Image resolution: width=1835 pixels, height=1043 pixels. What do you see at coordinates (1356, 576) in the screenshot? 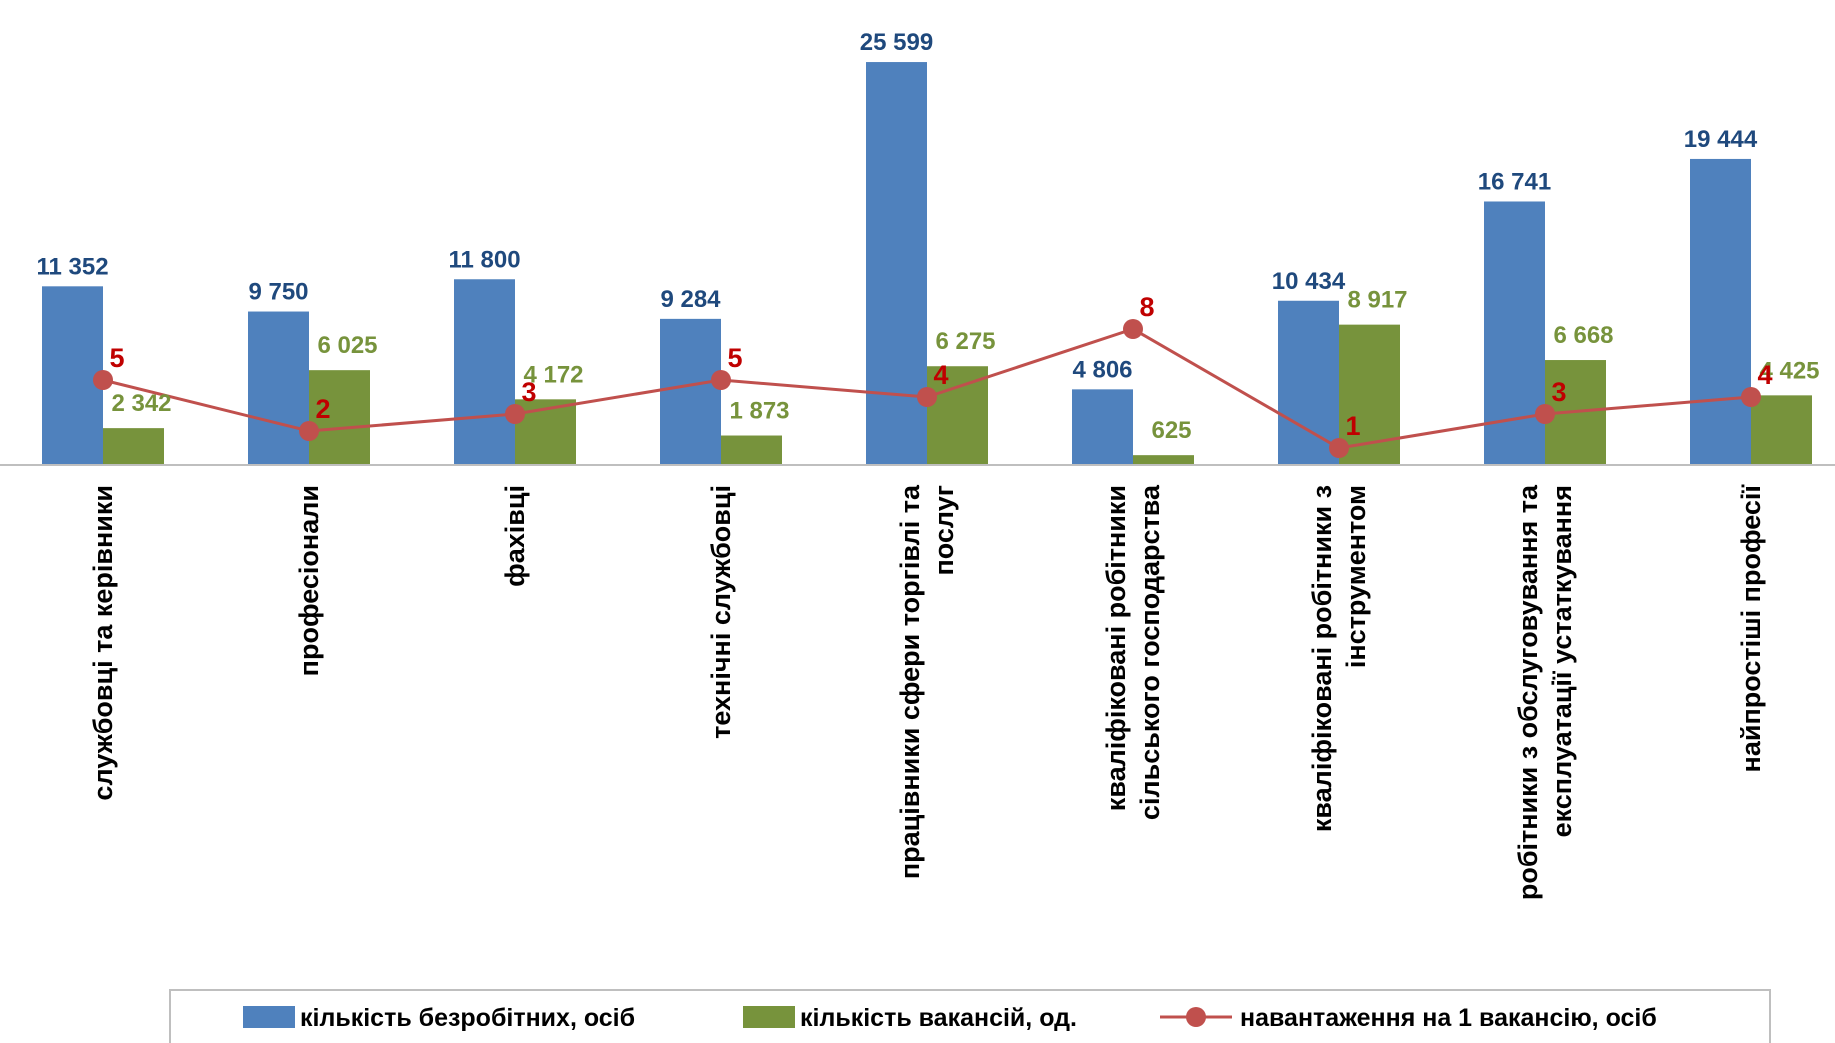
I see `category-label-line: інструментом` at bounding box center [1356, 576].